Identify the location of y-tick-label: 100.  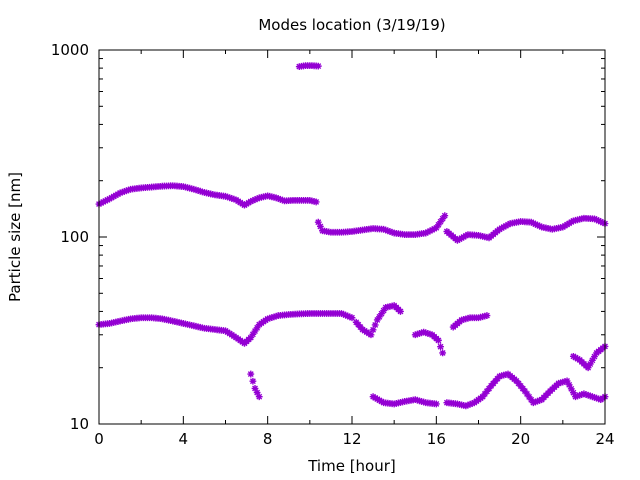
(74, 237).